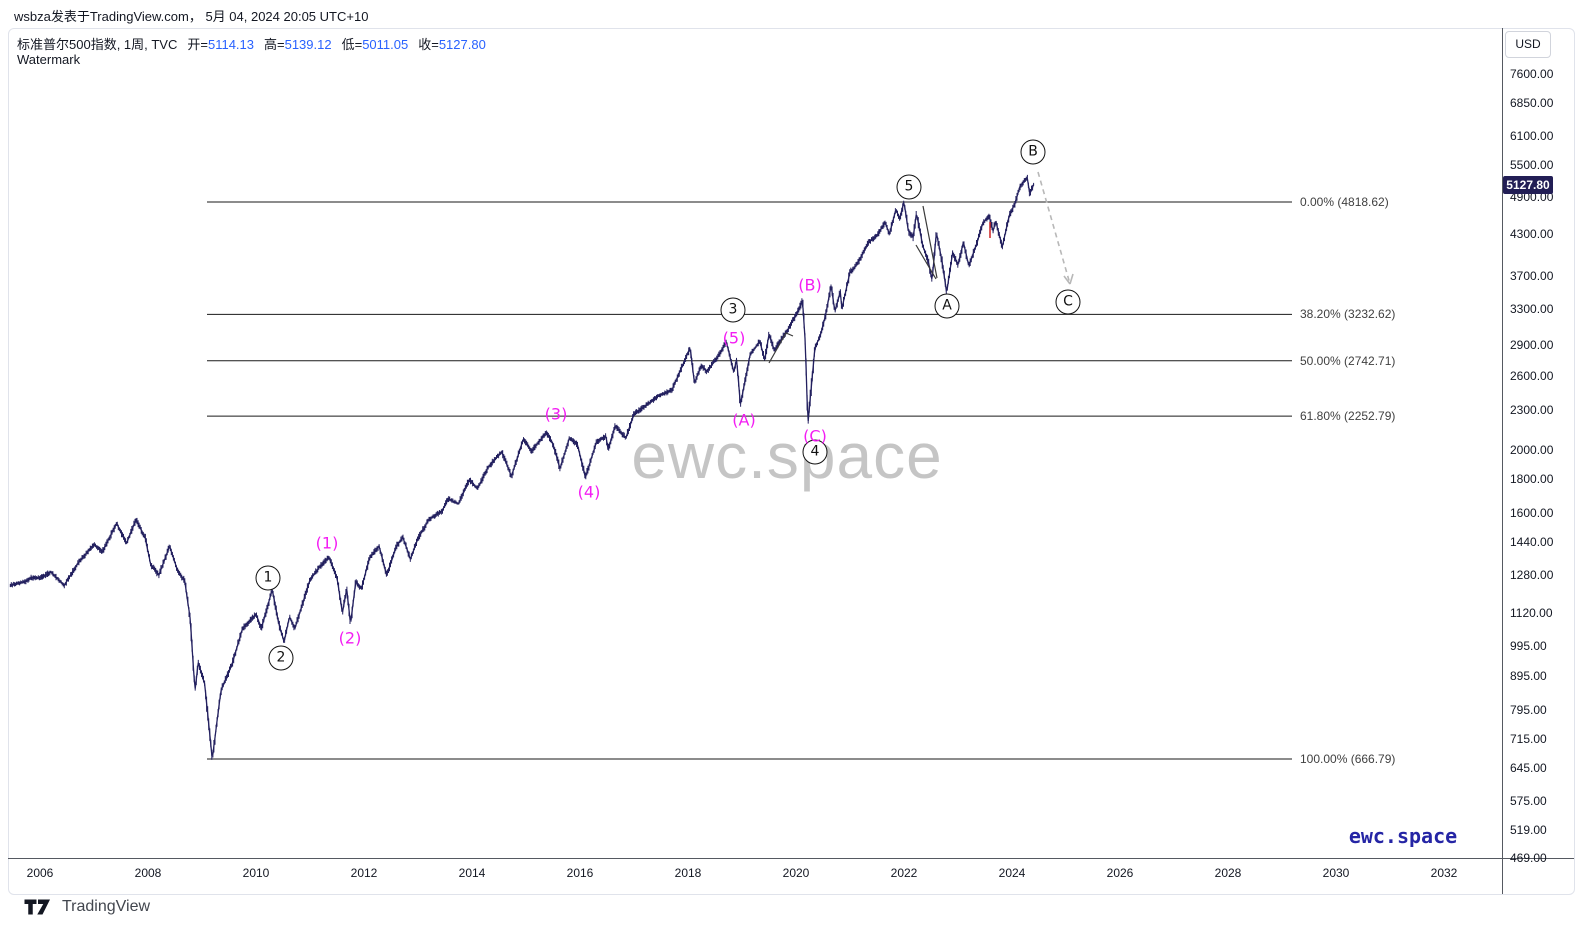 The height and width of the screenshot is (936, 1582). Describe the element at coordinates (688, 873) in the screenshot. I see `year-tick: 2018` at that location.